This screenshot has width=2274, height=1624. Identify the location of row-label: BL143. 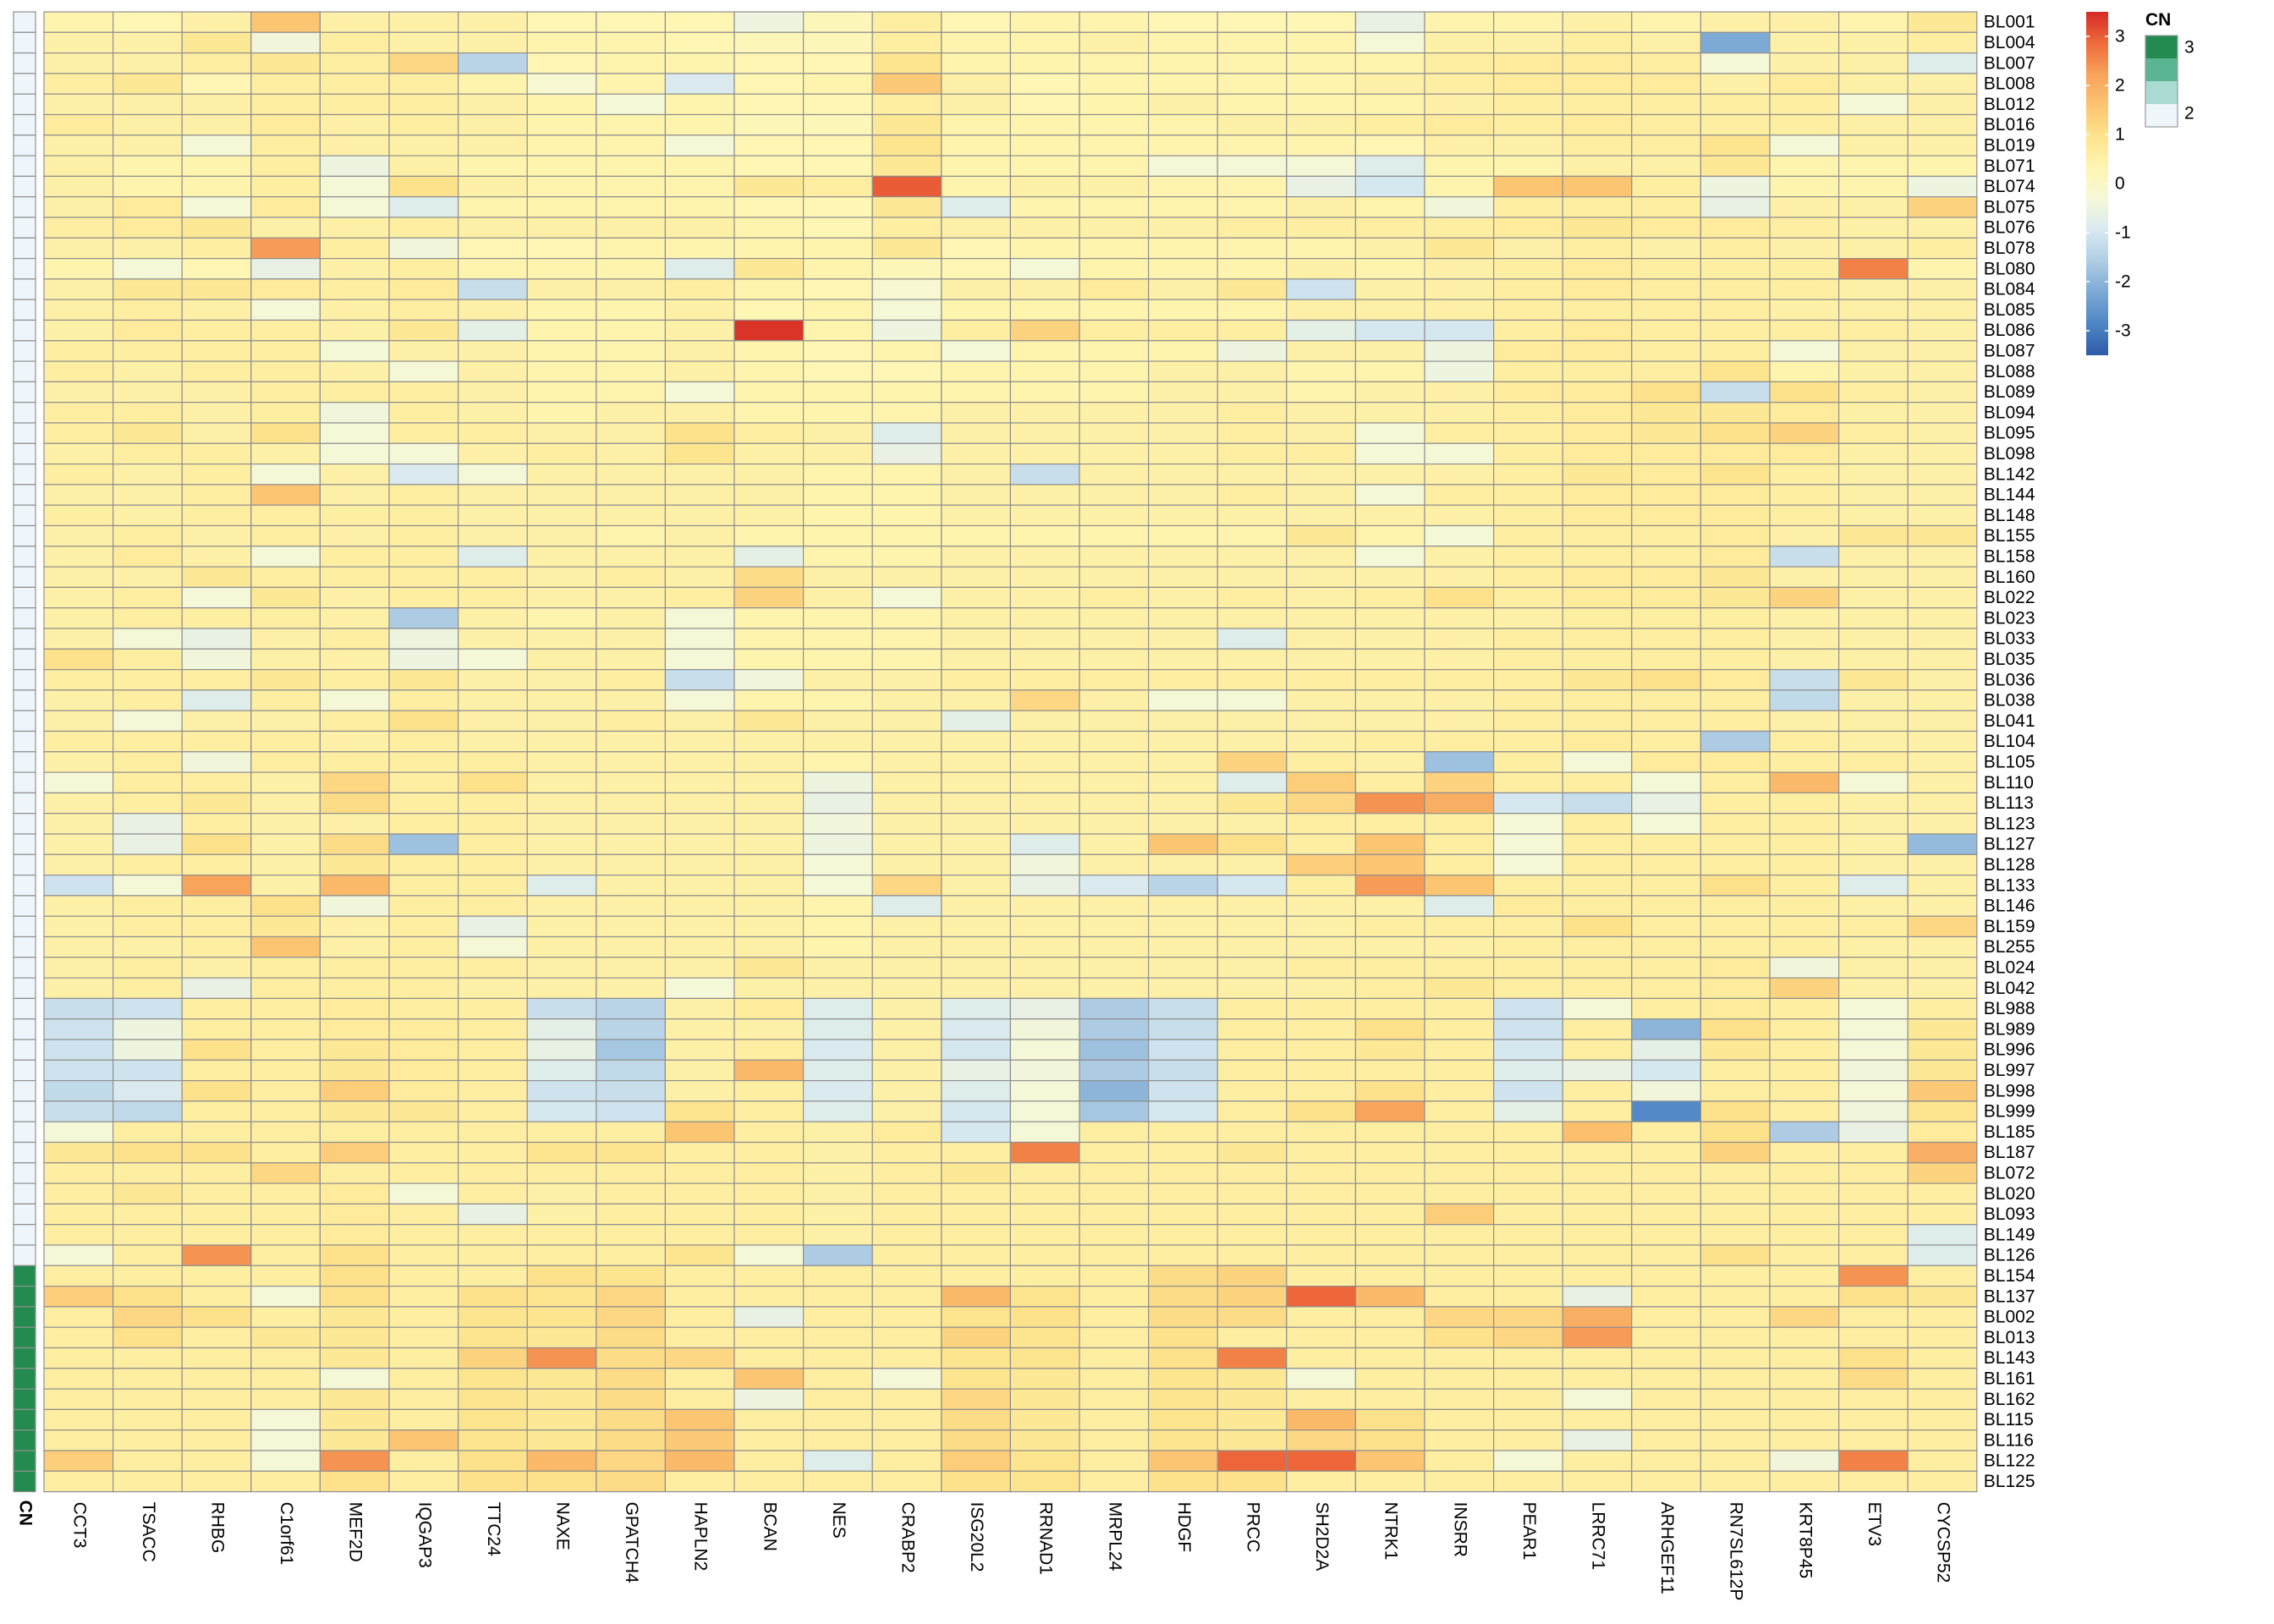
(2009, 1358).